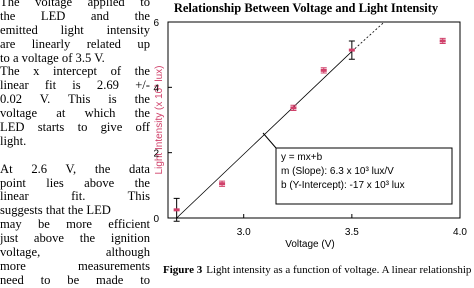 The image size is (474, 288). I want to click on text-line: light., so click(13, 140).